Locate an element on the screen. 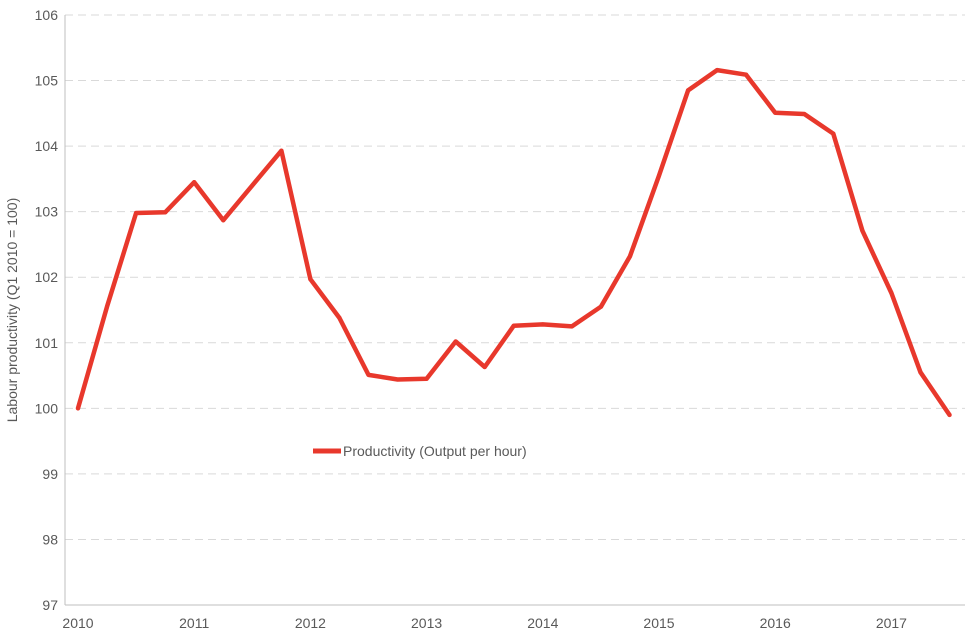 Image resolution: width=976 pixels, height=641 pixels. x-tick-label: 2011 is located at coordinates (194, 623).